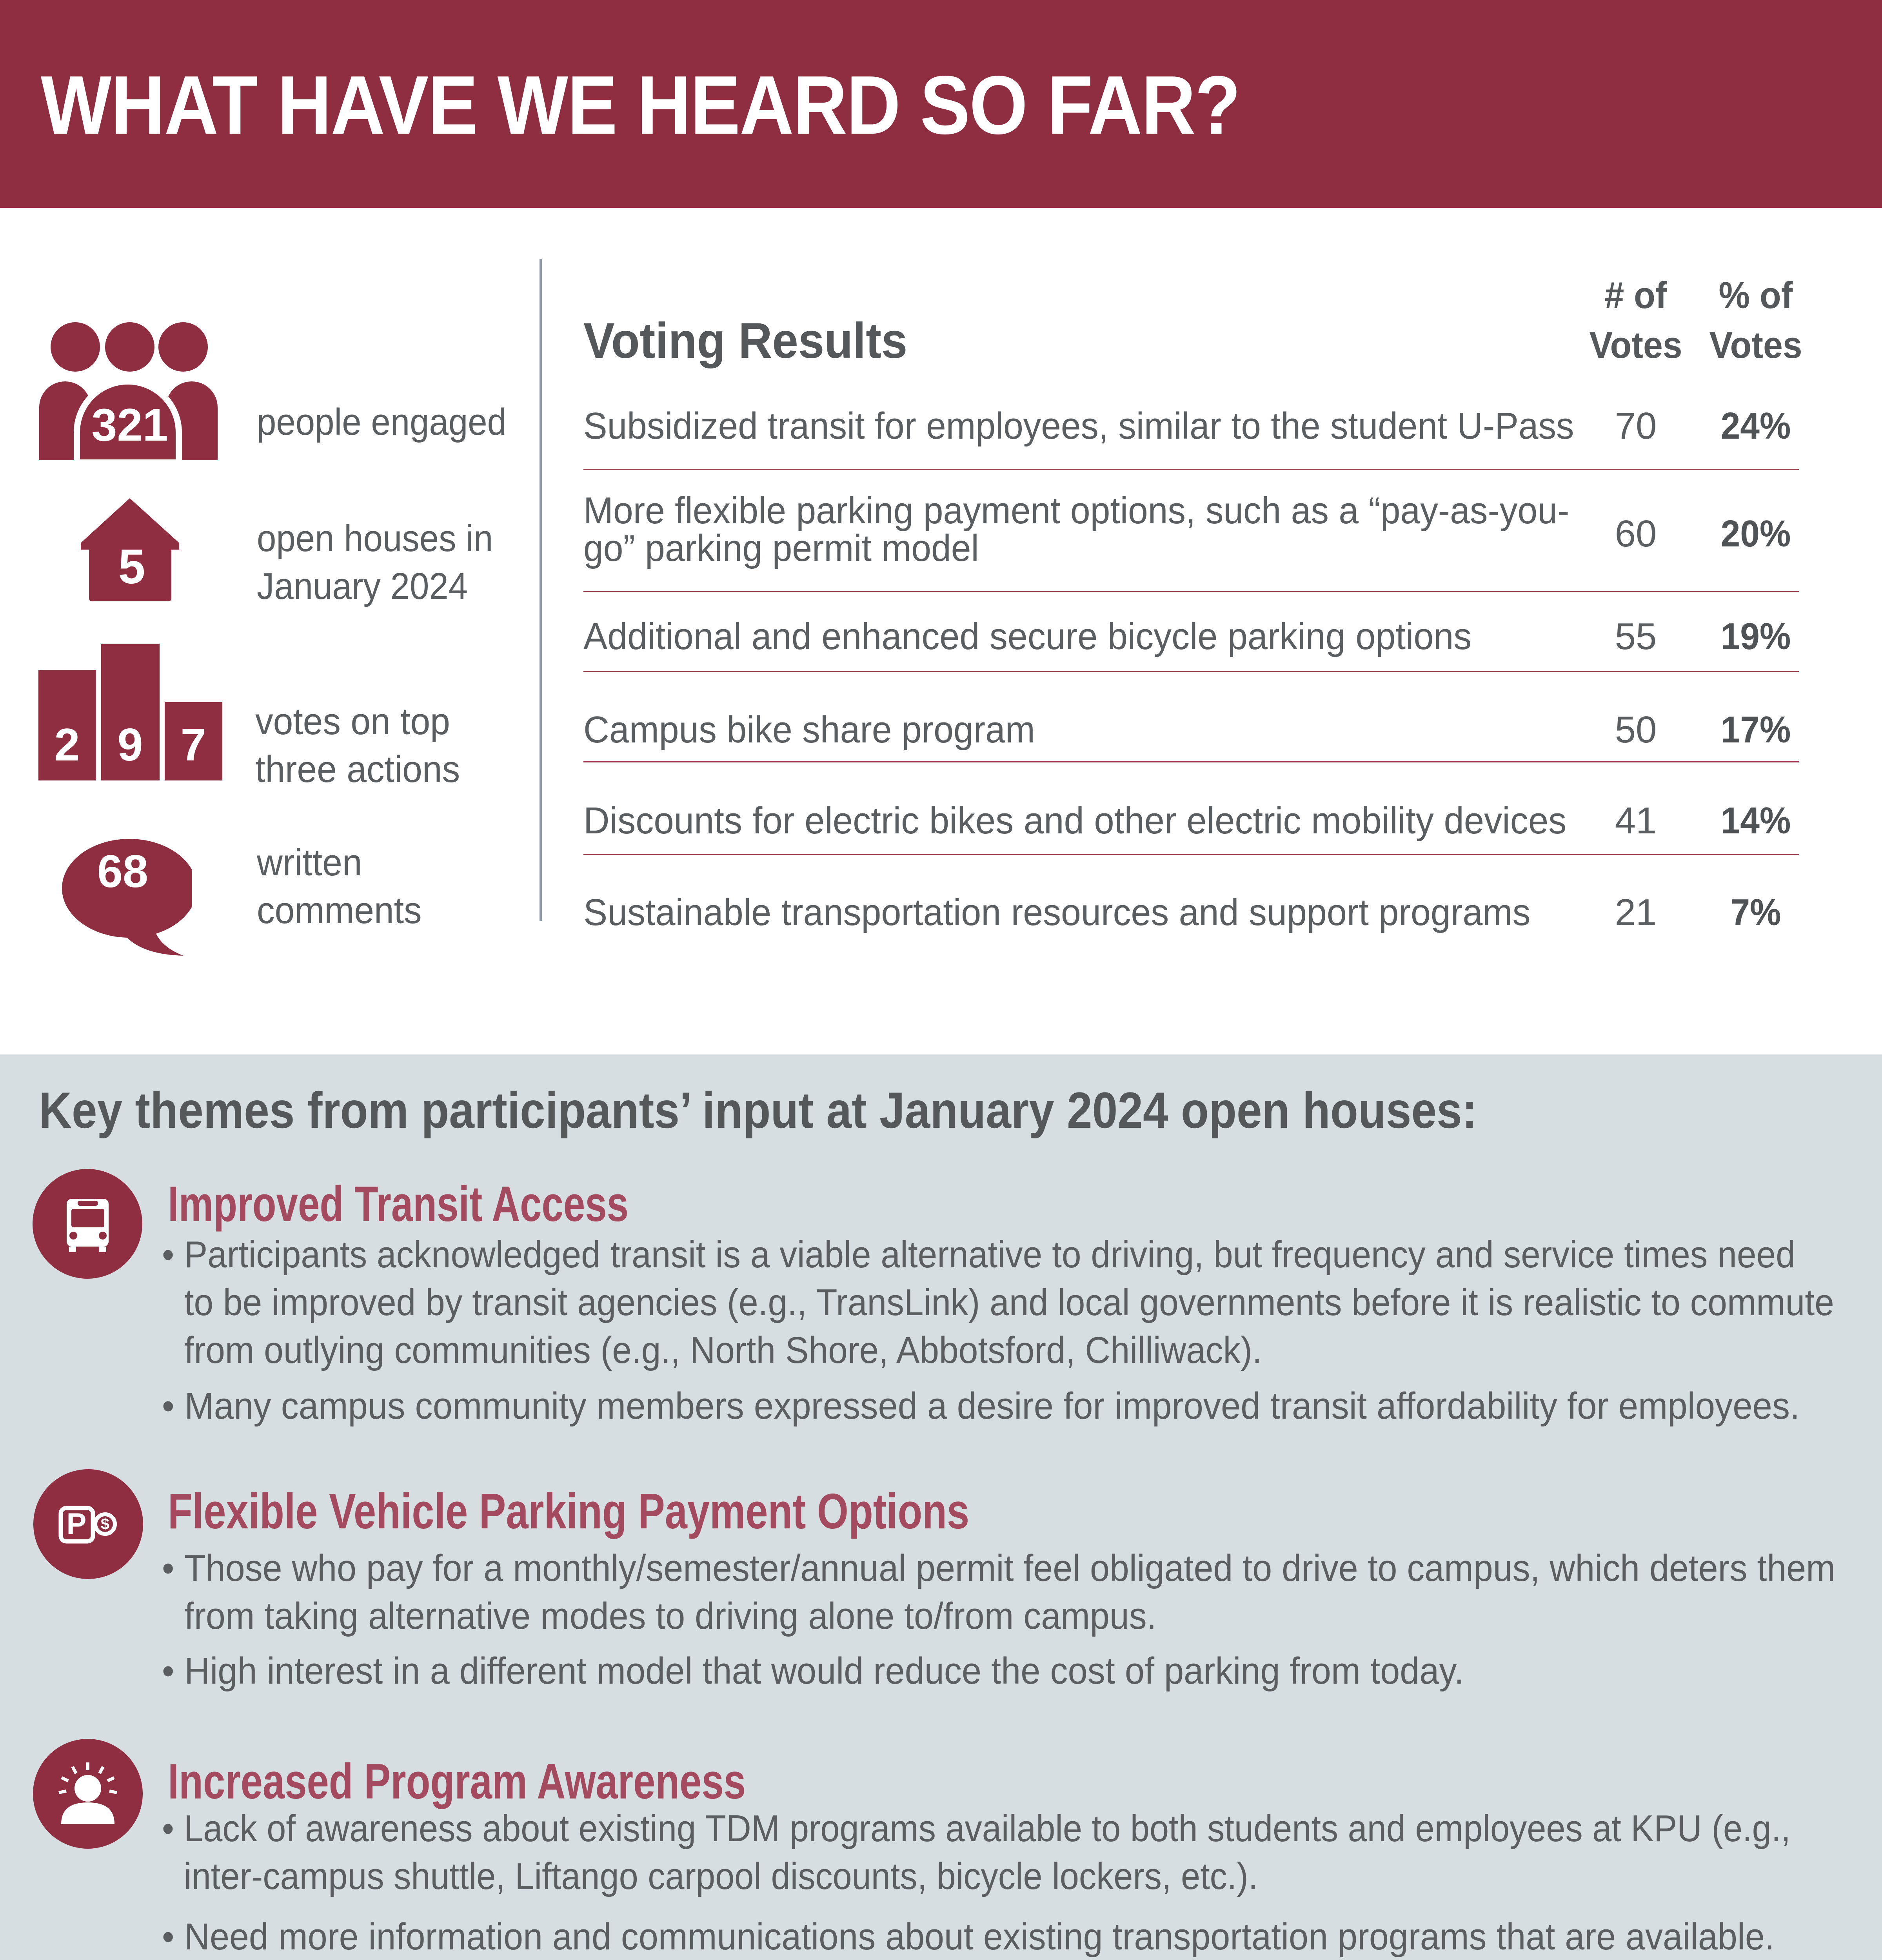  Describe the element at coordinates (129, 424) in the screenshot. I see `svg-text: 321` at that location.